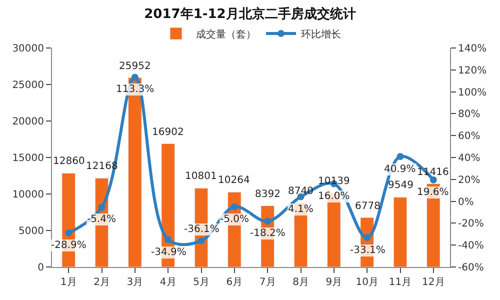  What do you see at coordinates (250, 14) in the screenshot?
I see `chart-title: 2017年1-12月北京二手房成交统计` at bounding box center [250, 14].